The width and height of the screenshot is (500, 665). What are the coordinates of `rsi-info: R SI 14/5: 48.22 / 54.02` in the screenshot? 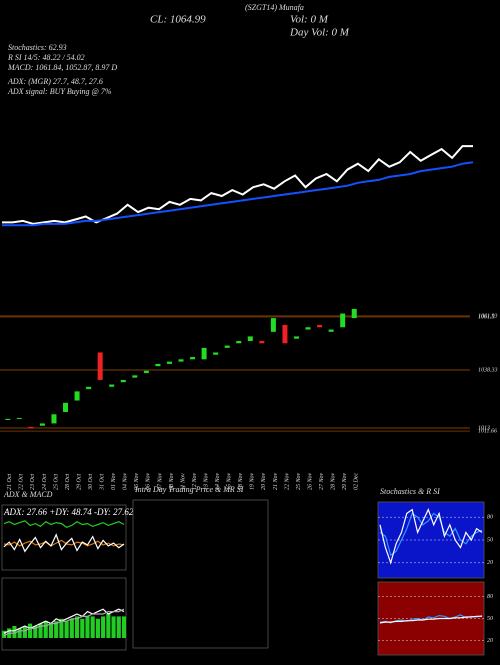 It's located at (46, 57).